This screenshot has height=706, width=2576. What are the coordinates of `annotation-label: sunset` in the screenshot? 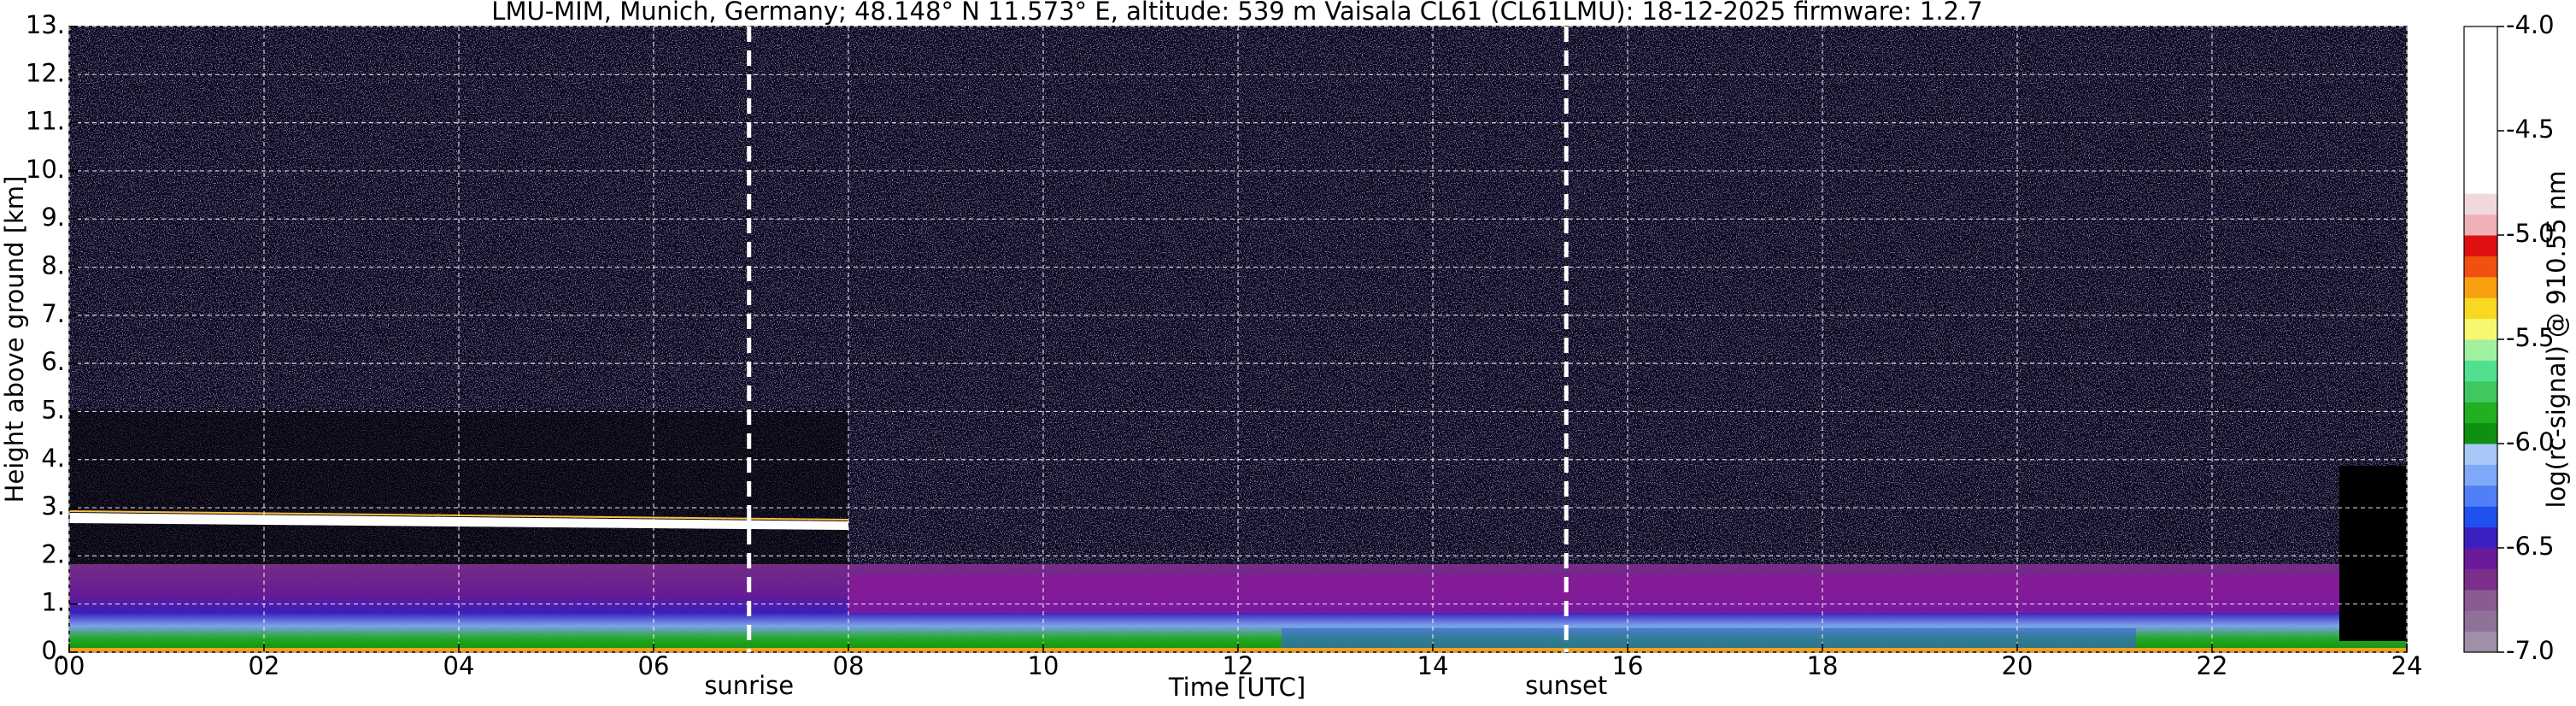 It's located at (1566, 685).